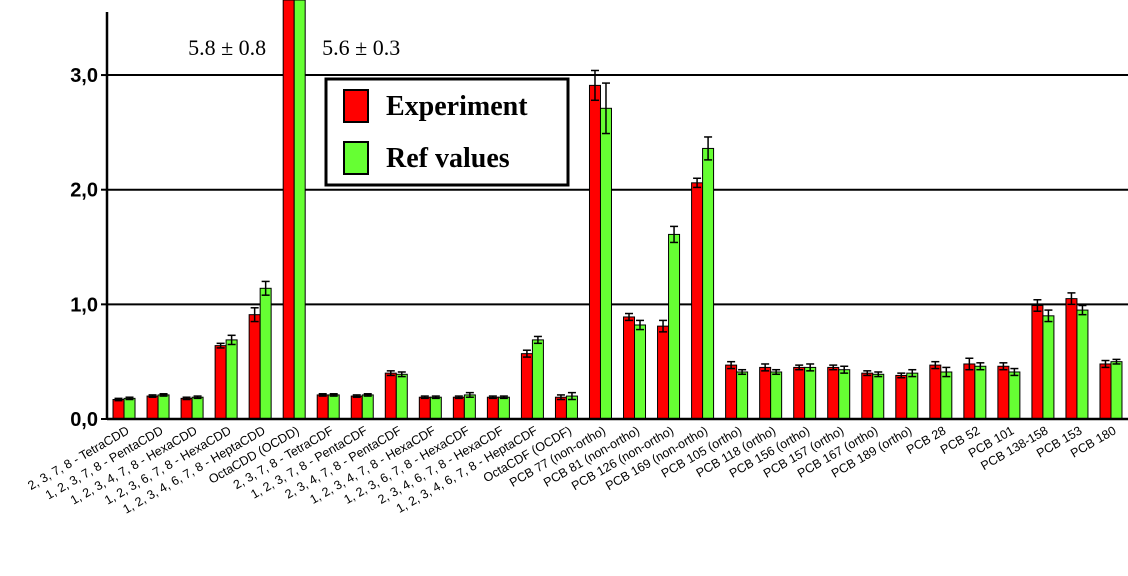 This screenshot has width=1128, height=576. What do you see at coordinates (84, 76) in the screenshot?
I see `y-tick-label: 3,0` at bounding box center [84, 76].